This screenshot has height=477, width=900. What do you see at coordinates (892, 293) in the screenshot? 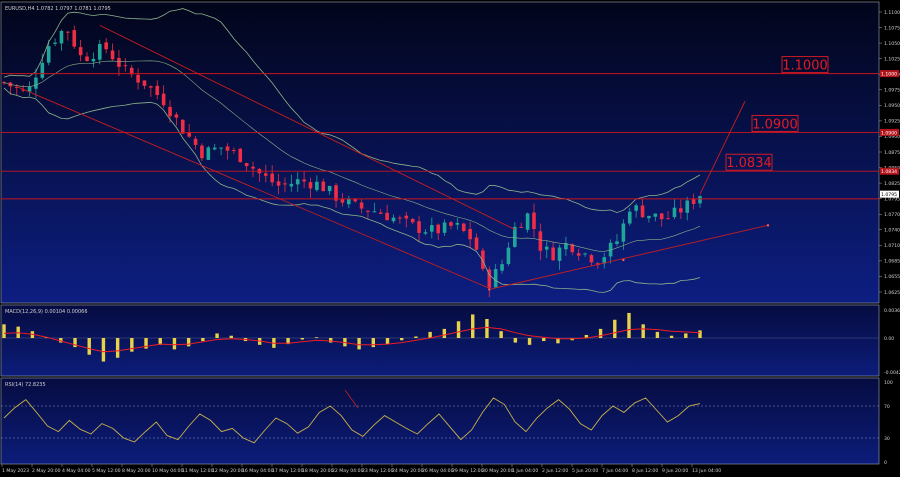
I see `price-axis-label: 1.0625` at bounding box center [892, 293].